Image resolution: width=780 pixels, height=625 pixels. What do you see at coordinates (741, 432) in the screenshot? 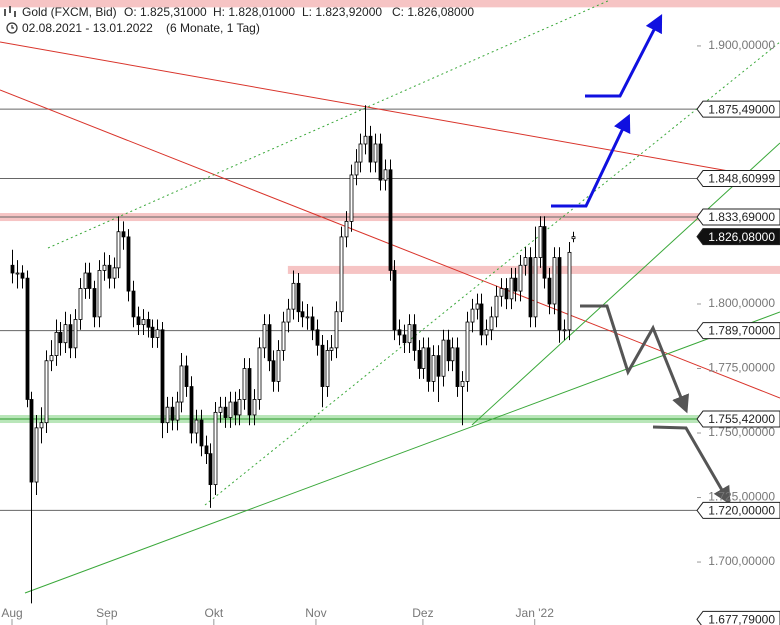
I see `y-tick-label: 1.750,00000` at bounding box center [741, 432].